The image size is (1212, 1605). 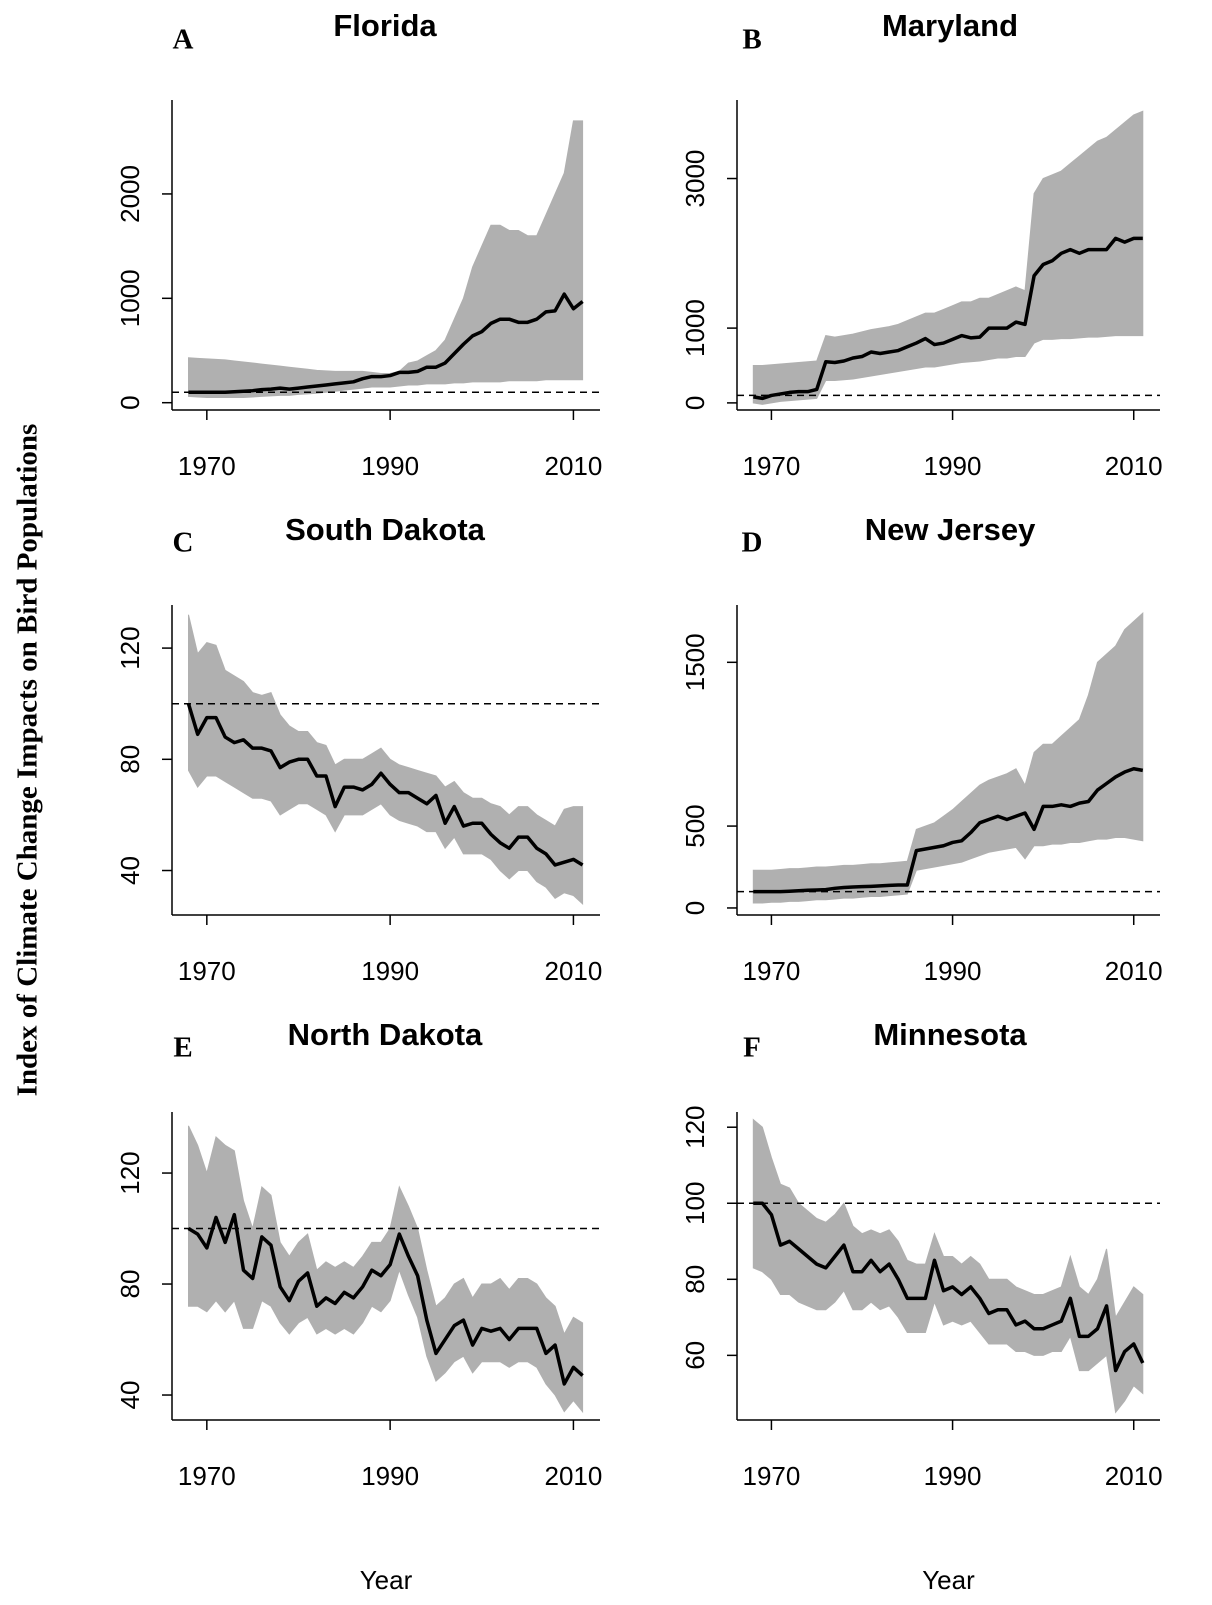 What do you see at coordinates (752, 1048) in the screenshot?
I see `panel-letter: F` at bounding box center [752, 1048].